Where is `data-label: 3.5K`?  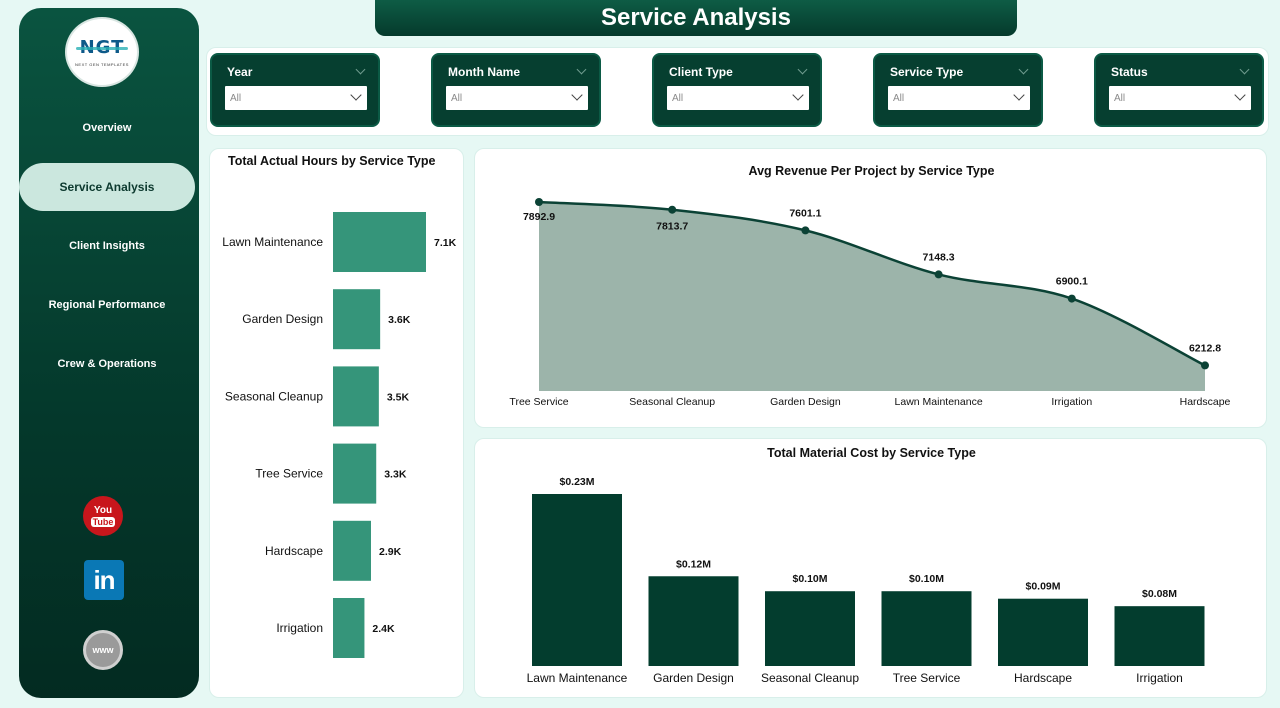 data-label: 3.5K is located at coordinates (398, 397).